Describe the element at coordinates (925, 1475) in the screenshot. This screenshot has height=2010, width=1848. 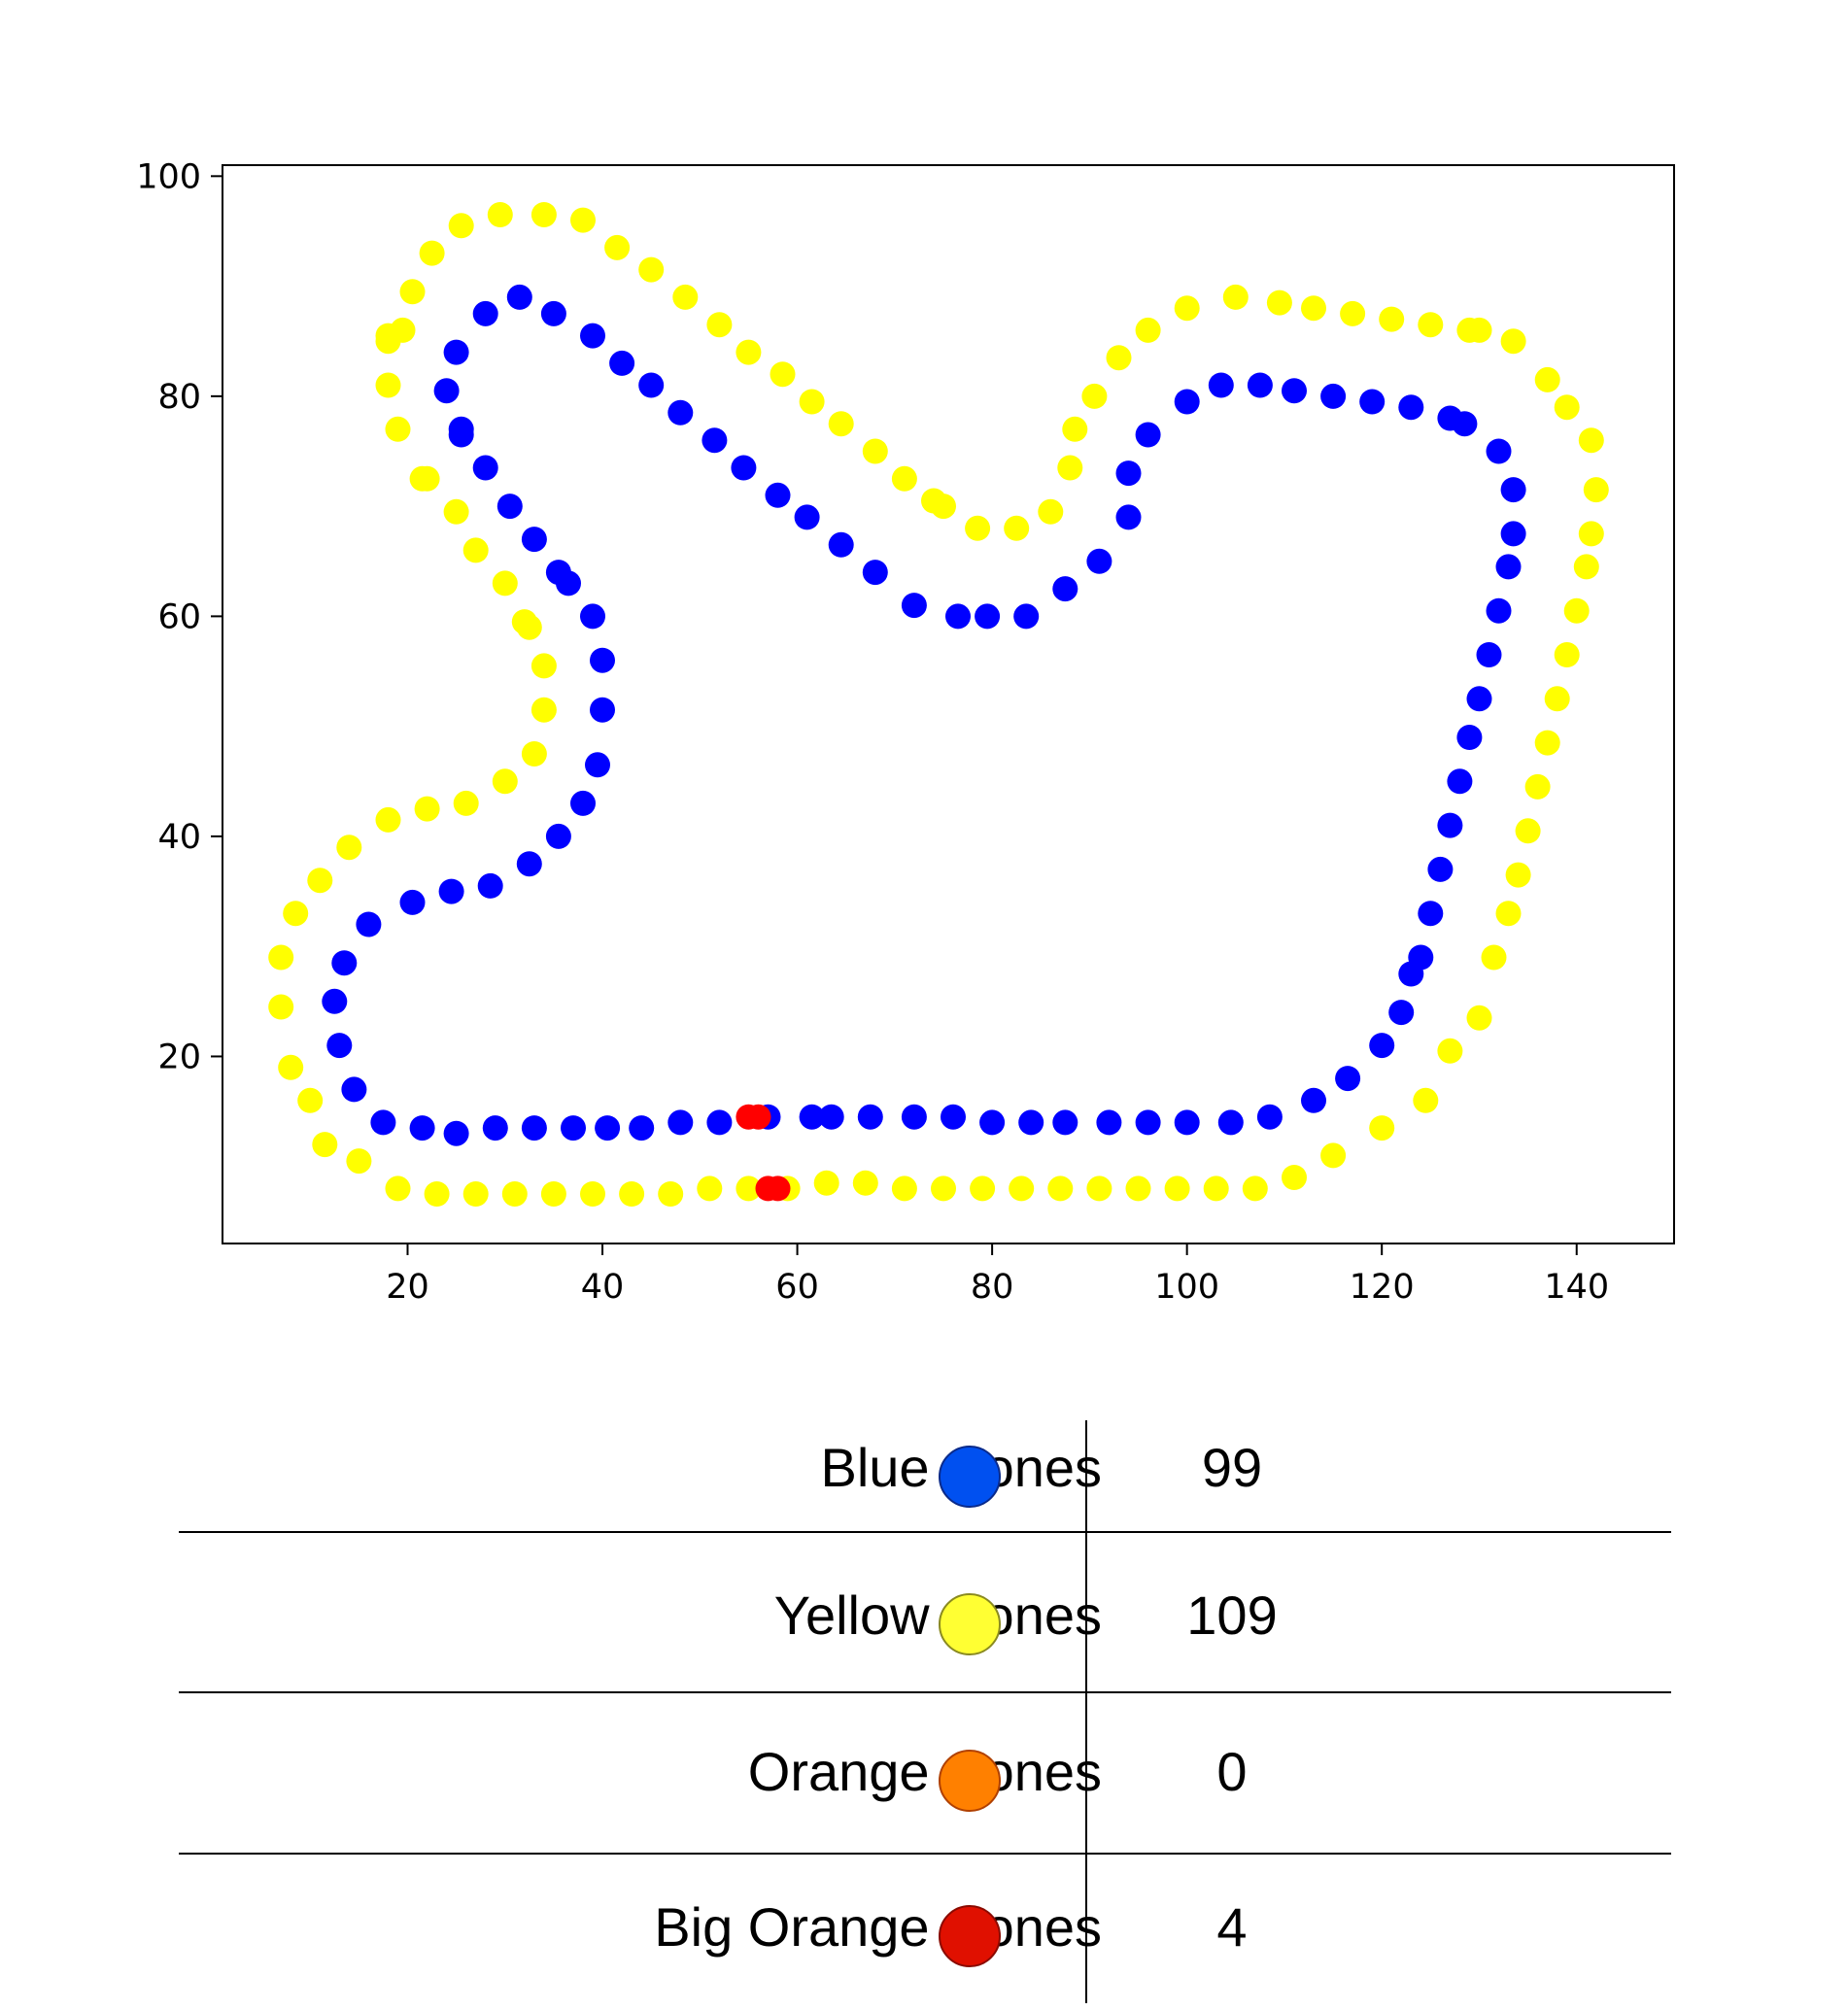
I see `table-row-blue: Blue Cones 99` at that location.